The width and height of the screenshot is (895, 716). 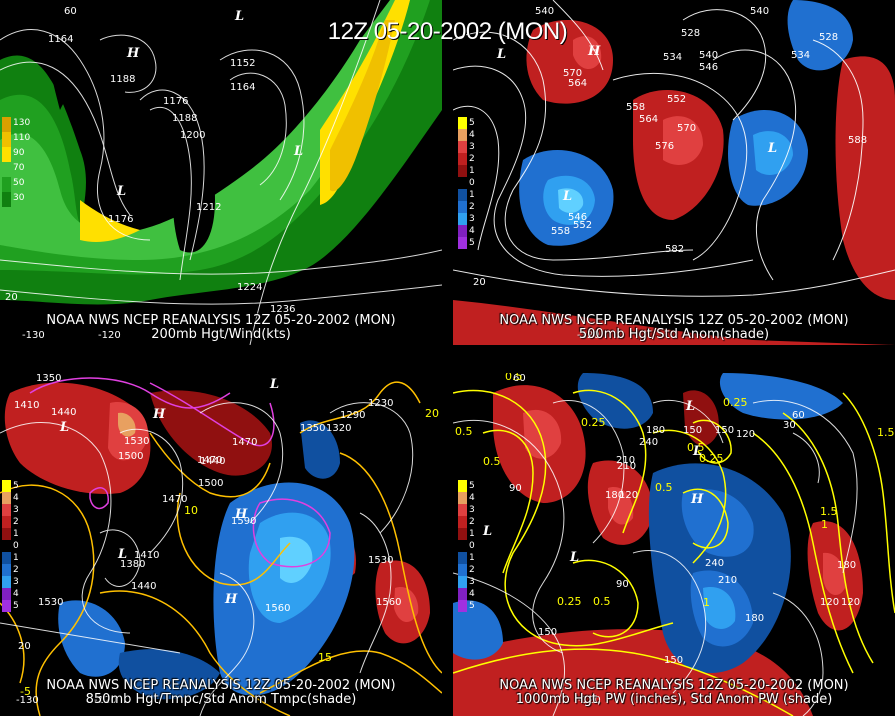 I want to click on contour-label: 1230, so click(x=380, y=403).